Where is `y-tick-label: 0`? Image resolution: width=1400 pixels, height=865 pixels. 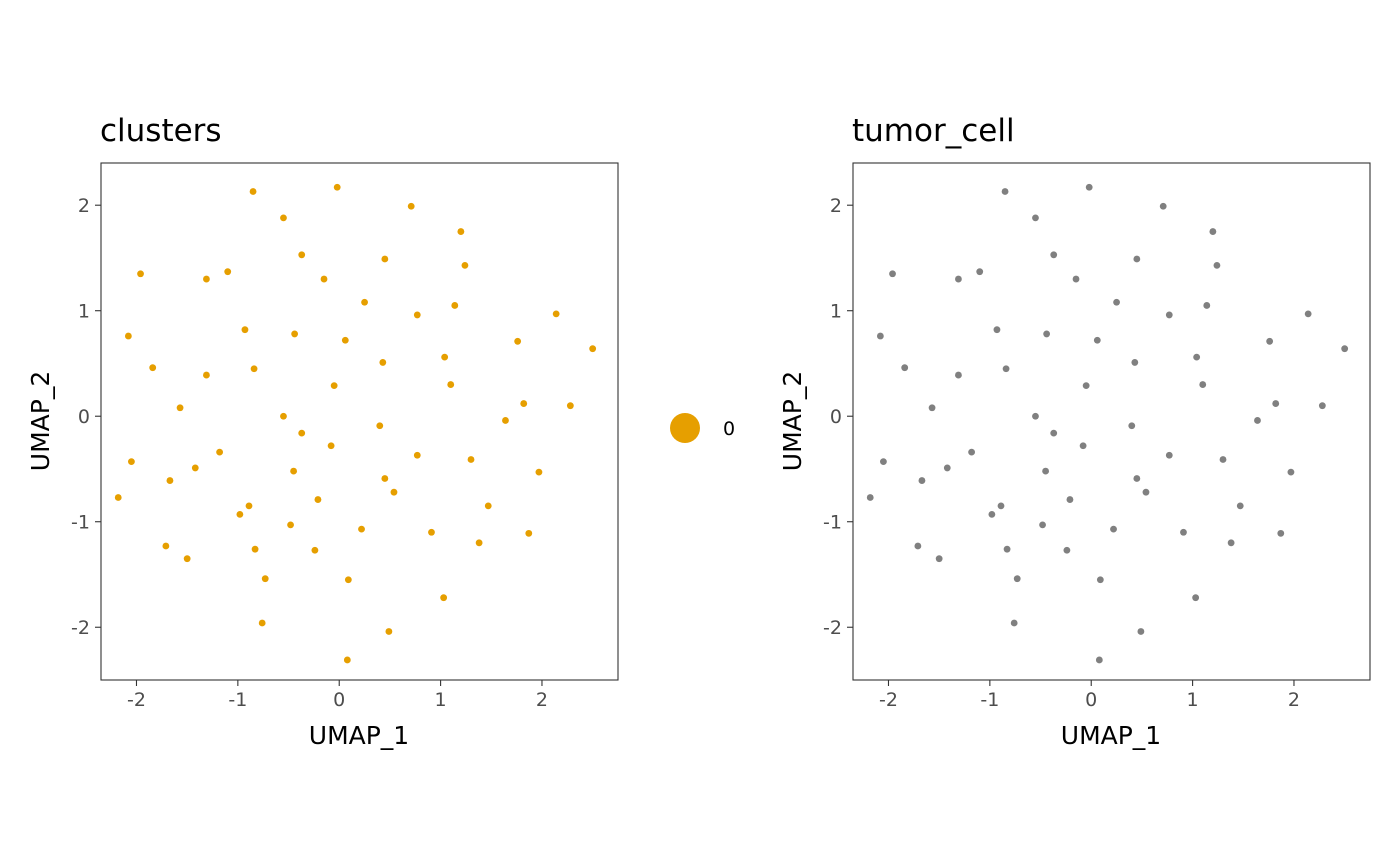 y-tick-label: 0 is located at coordinates (836, 417).